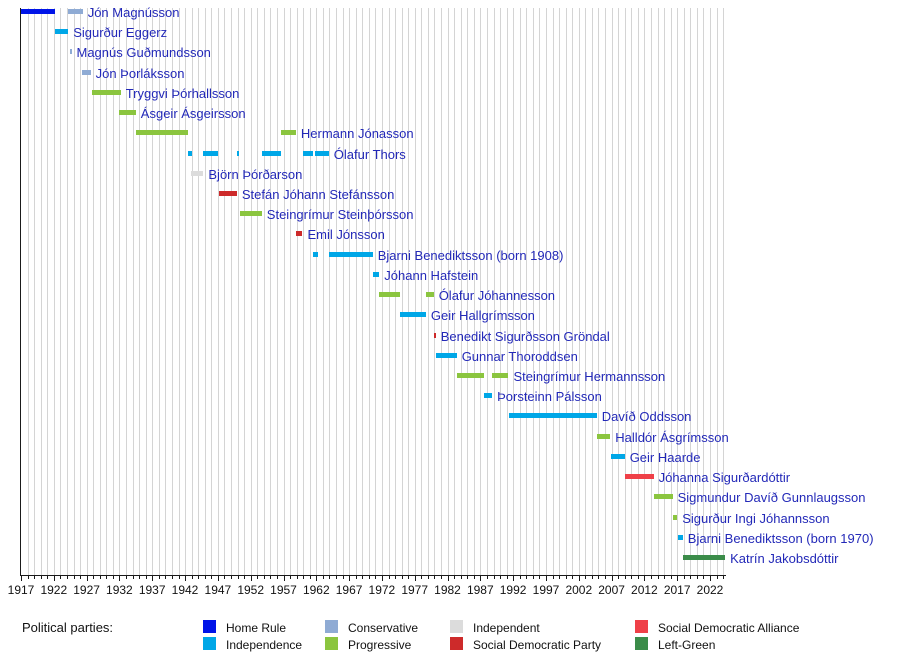 The height and width of the screenshot is (657, 900). Describe the element at coordinates (373, 575) in the screenshot. I see `x-axis-line` at that location.